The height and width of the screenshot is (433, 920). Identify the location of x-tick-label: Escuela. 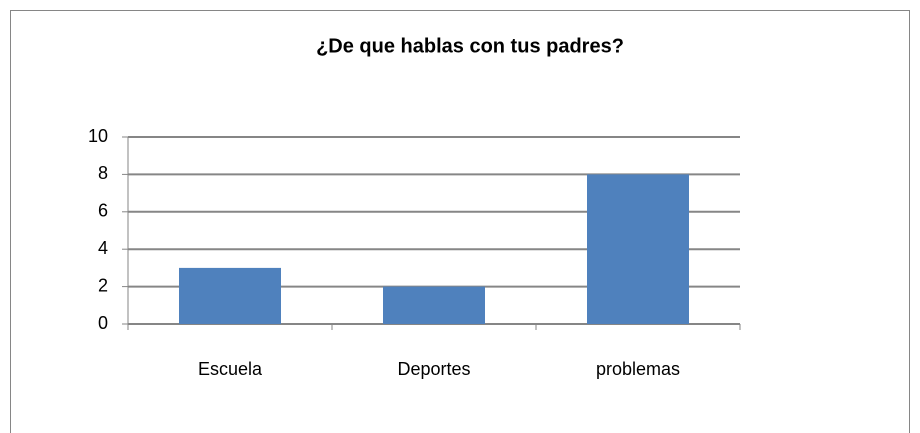
(230, 369).